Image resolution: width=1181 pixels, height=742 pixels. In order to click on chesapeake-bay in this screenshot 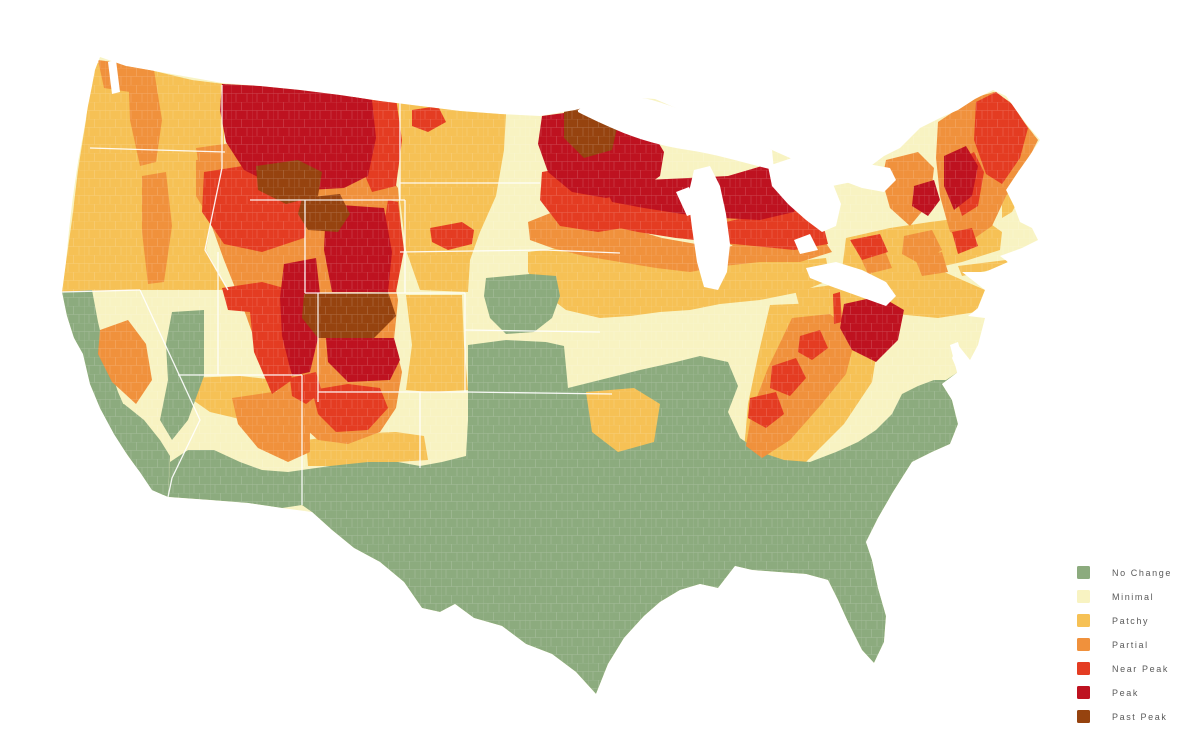, I will do `click(958, 359)`.